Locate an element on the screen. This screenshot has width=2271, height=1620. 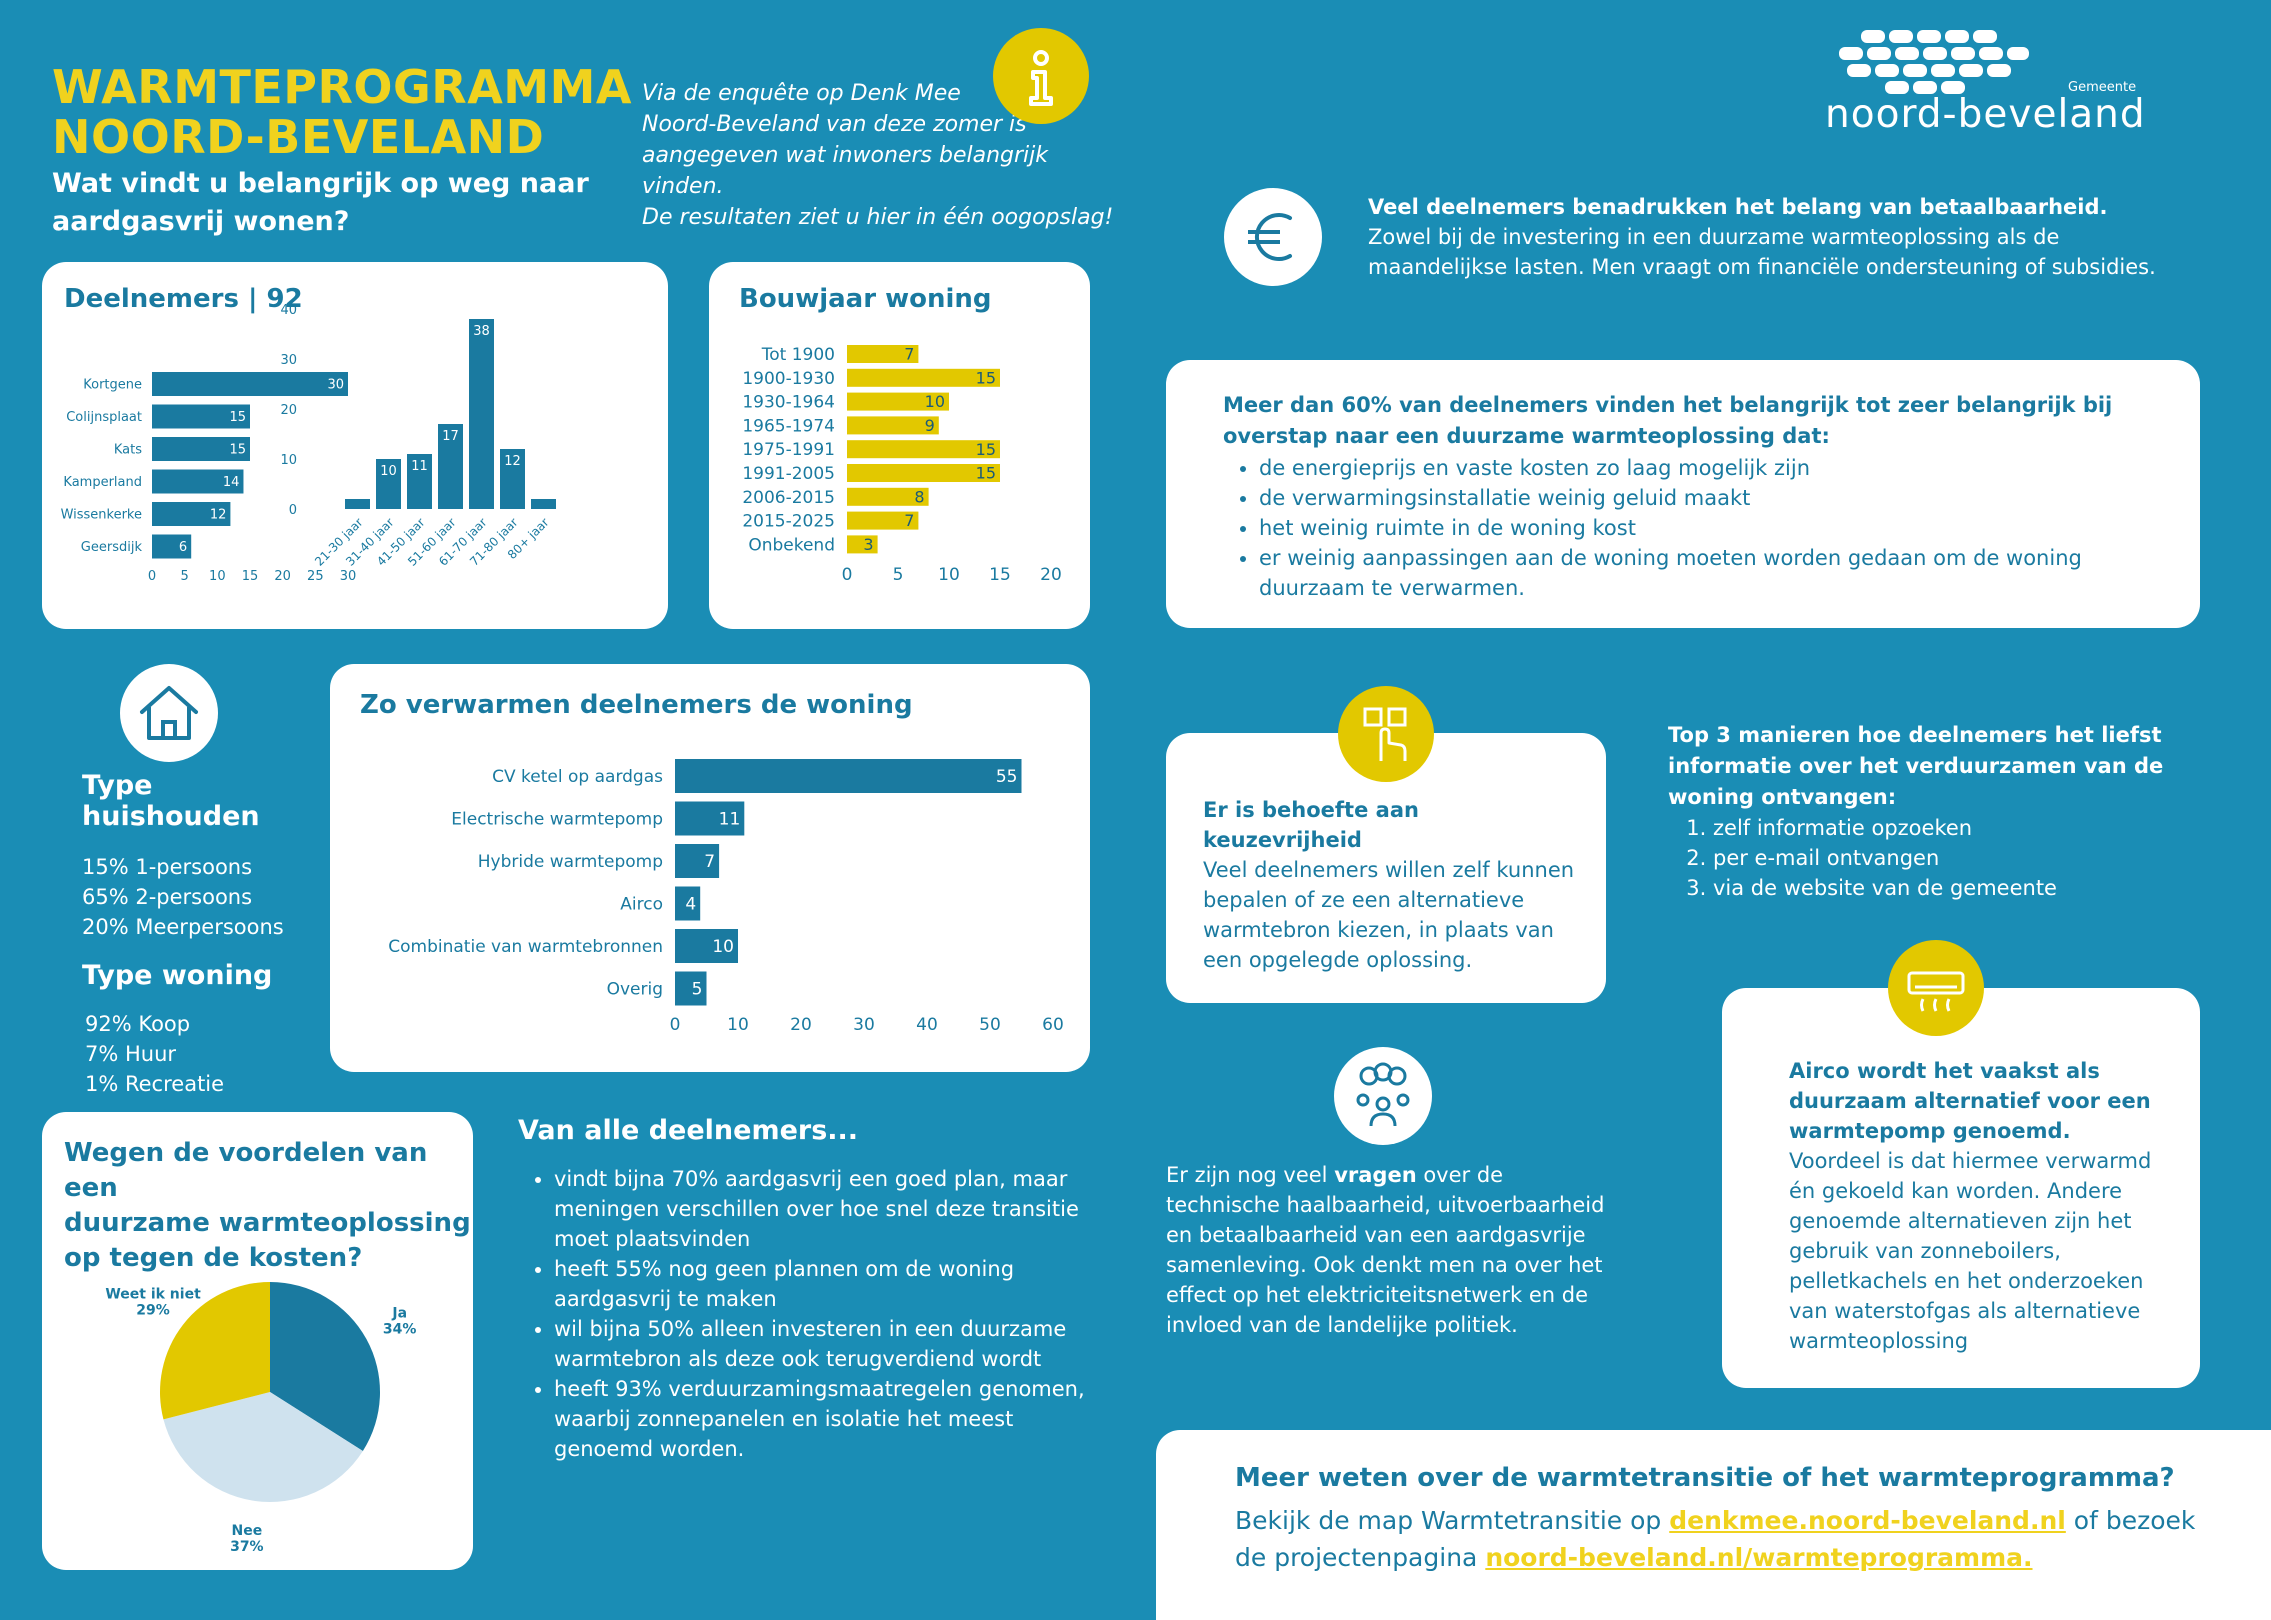
bar-value-label: 6 is located at coordinates (183, 547).